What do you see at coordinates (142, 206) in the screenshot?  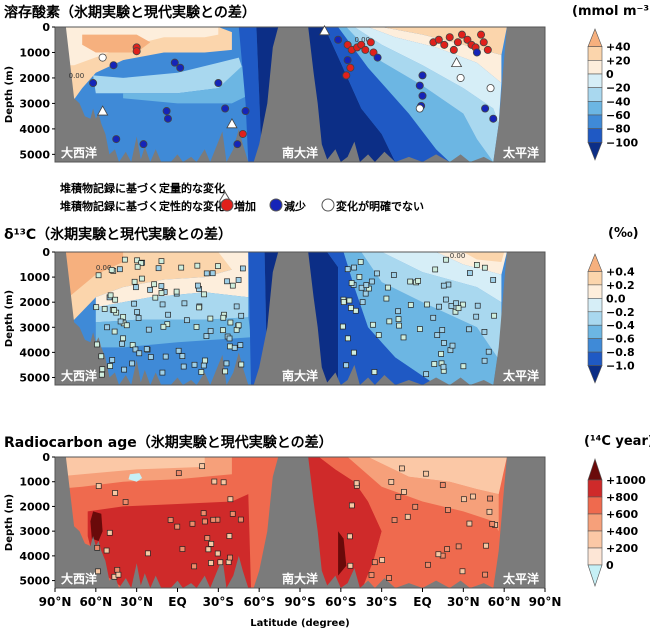 I see `legend-circle-label: 堆積物記録に基づく定性的な変化` at bounding box center [142, 206].